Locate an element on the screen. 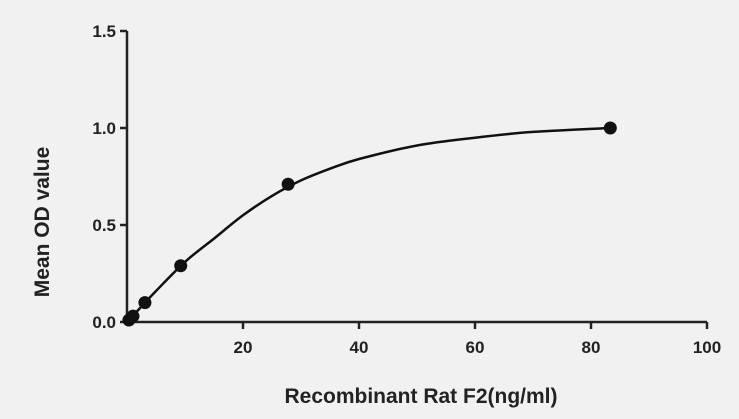 The image size is (739, 419). y-axis-title: Mean OD value is located at coordinates (42, 222).